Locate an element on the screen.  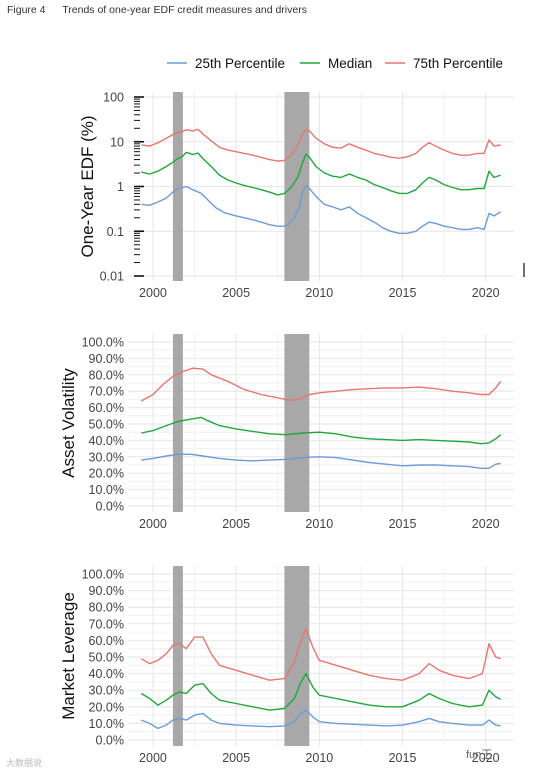
y-tick-label: 10 is located at coordinates (117, 142).